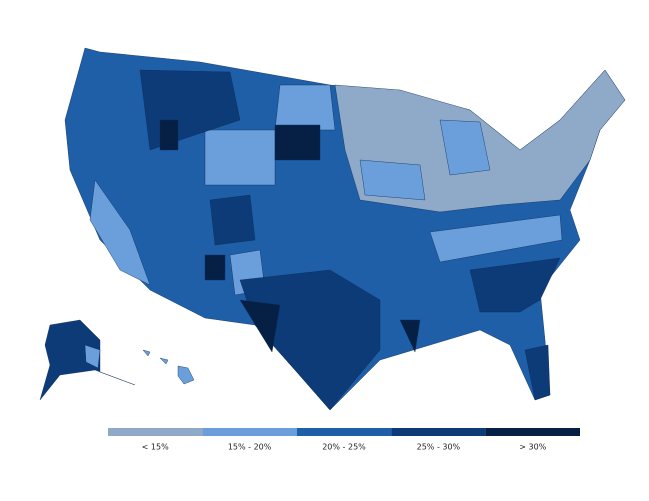  What do you see at coordinates (344, 447) in the screenshot?
I see `legend-label: 20% - 25%` at bounding box center [344, 447].